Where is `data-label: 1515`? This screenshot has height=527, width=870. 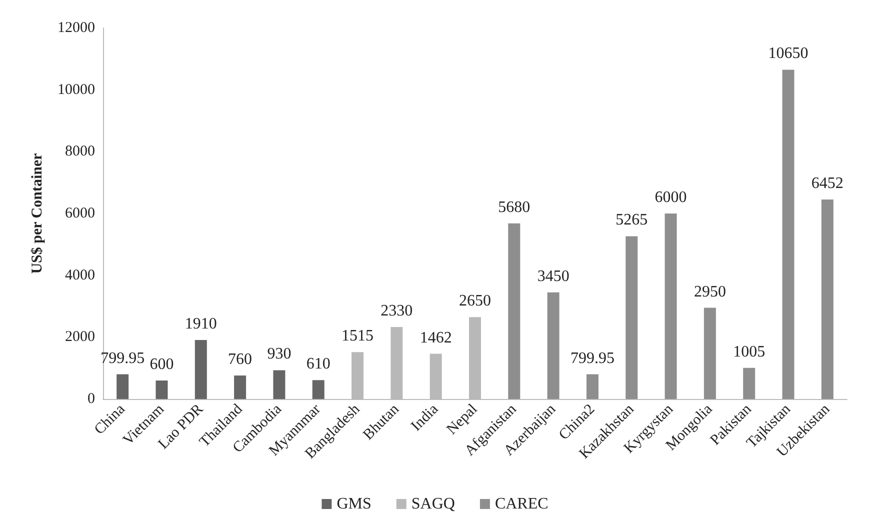 data-label: 1515 is located at coordinates (358, 336).